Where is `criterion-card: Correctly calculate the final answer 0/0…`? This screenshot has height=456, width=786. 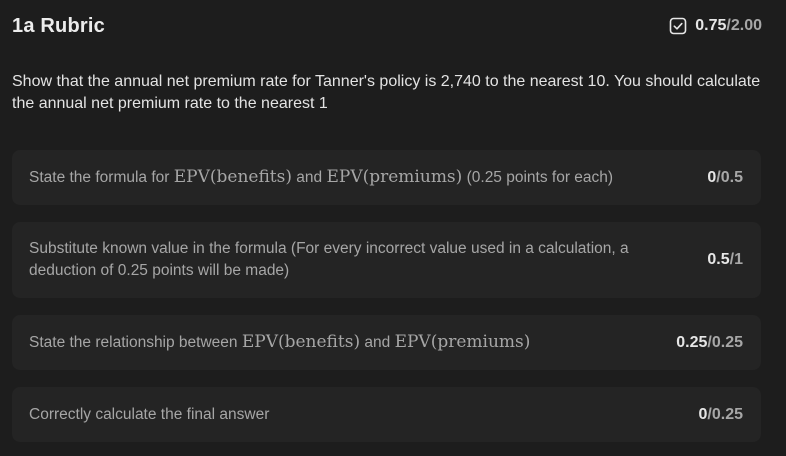
criterion-card: Correctly calculate the final answer 0/0… is located at coordinates (386, 414).